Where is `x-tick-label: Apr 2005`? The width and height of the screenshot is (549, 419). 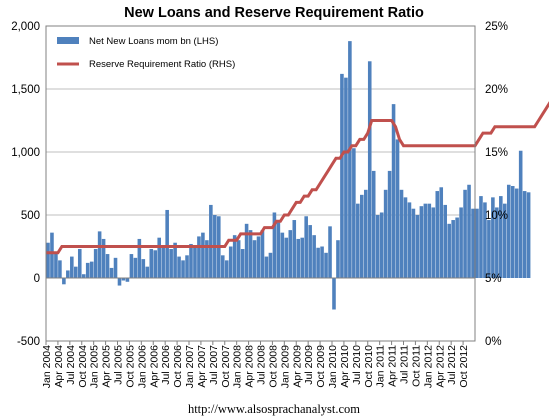 x-tick-label: Apr 2005 is located at coordinates (107, 366).